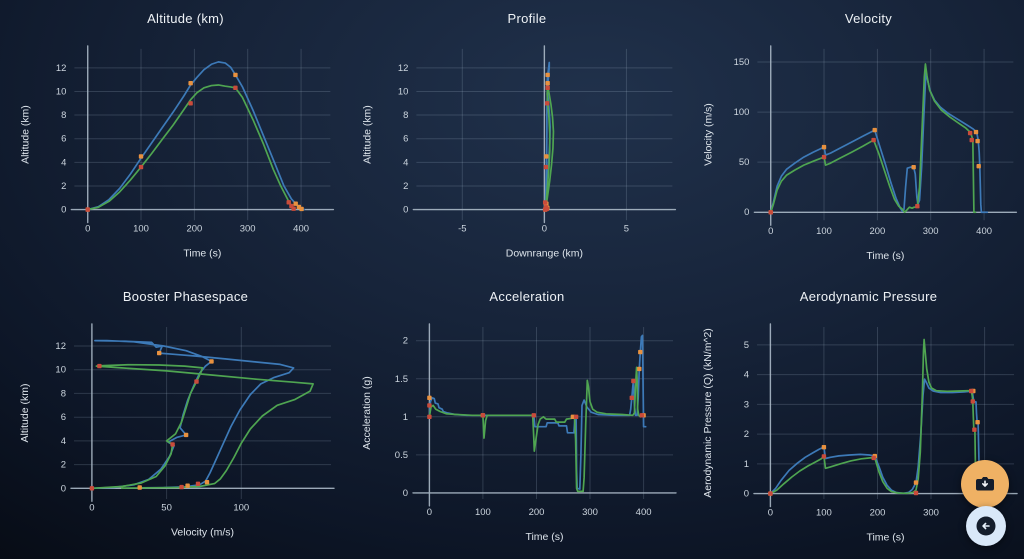 This screenshot has width=1024, height=559. I want to click on camera-download-icon, so click(985, 484).